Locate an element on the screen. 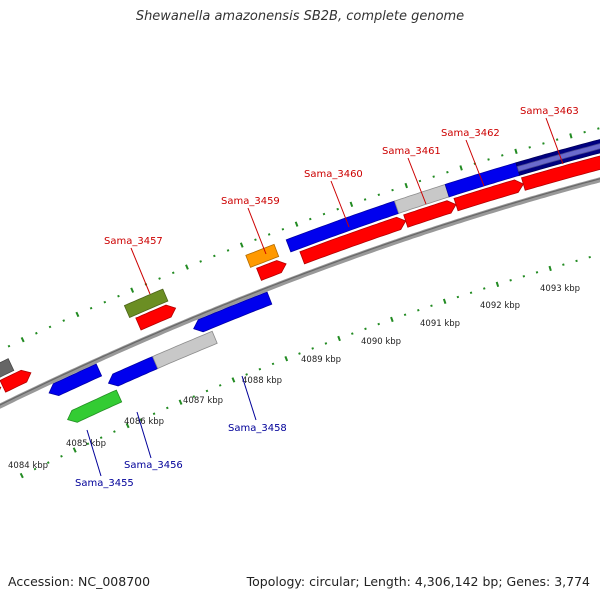 Image resolution: width=600 pixels, height=600 pixels. gene-label: Sama_3456 is located at coordinates (153, 465).